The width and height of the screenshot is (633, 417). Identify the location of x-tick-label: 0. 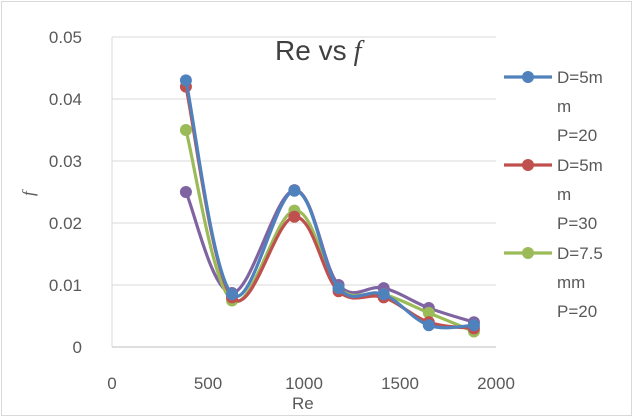
(111, 383).